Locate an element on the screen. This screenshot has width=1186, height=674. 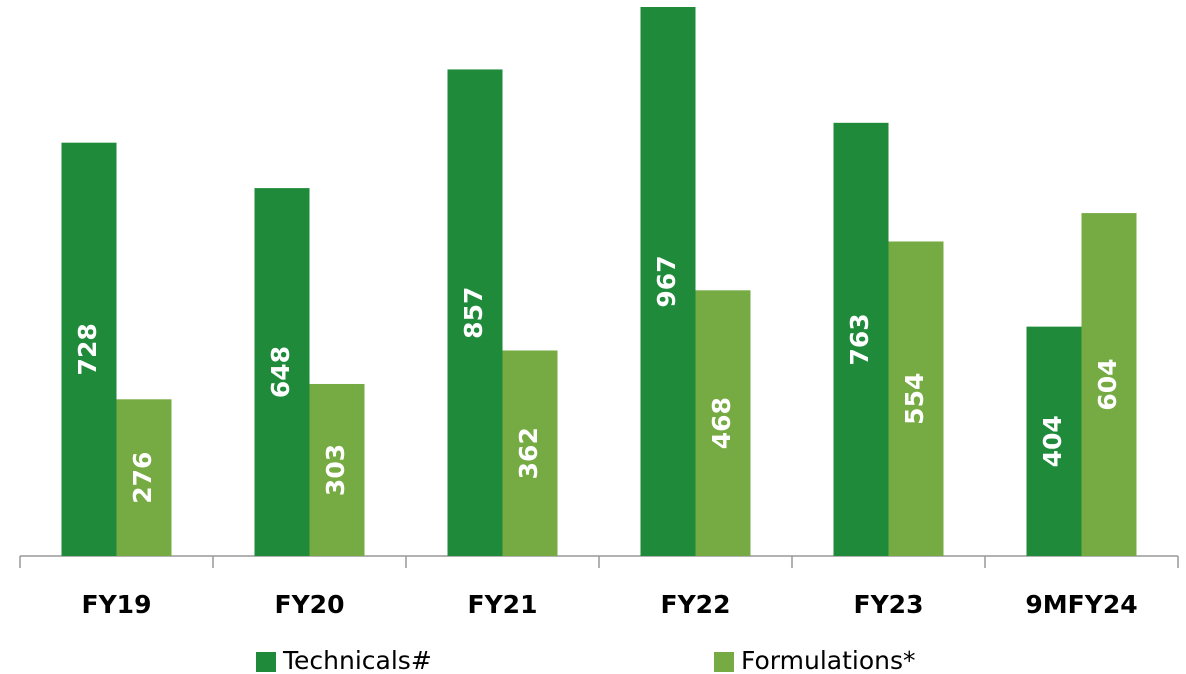
x-tick-label: FY21 is located at coordinates (503, 604).